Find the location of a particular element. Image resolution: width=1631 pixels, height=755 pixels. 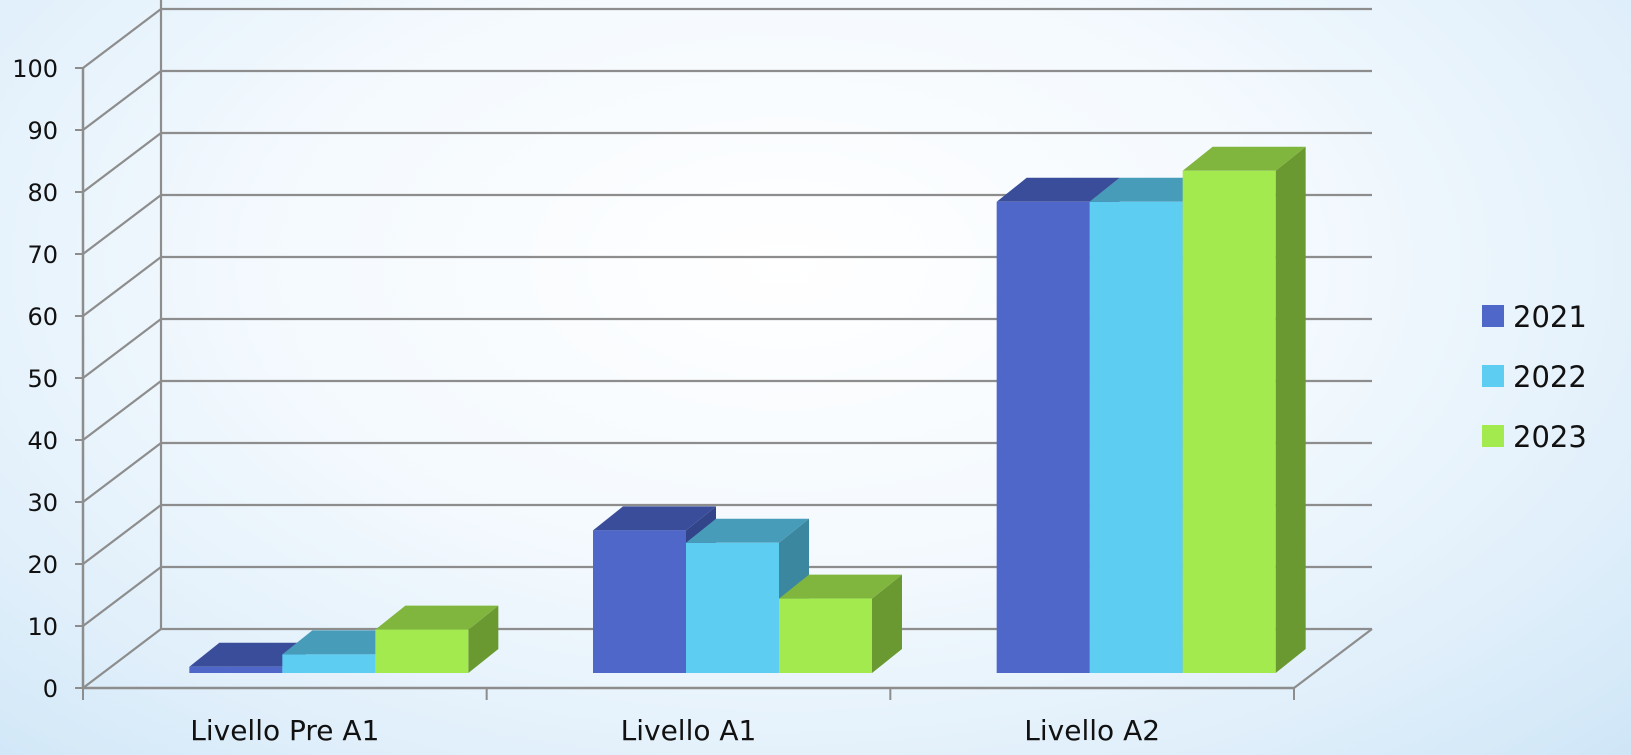

legend: 2021 2022 2023 is located at coordinates (1534, 377).